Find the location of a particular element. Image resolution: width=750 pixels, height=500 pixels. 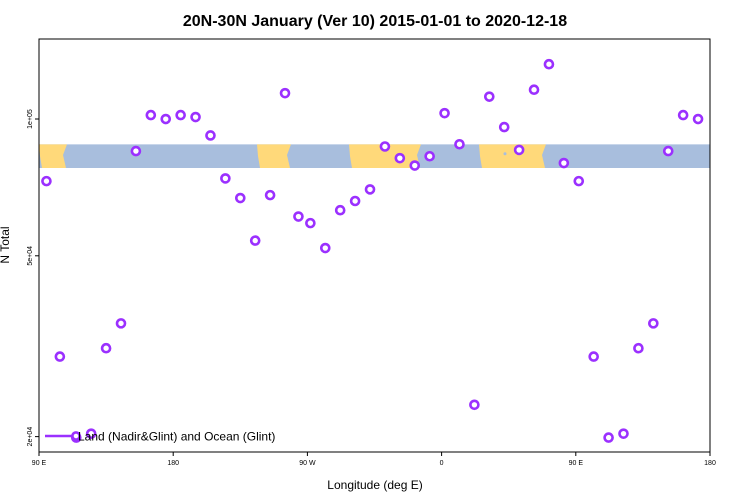

y-tick-label: 2e+04 is located at coordinates (30, 437).